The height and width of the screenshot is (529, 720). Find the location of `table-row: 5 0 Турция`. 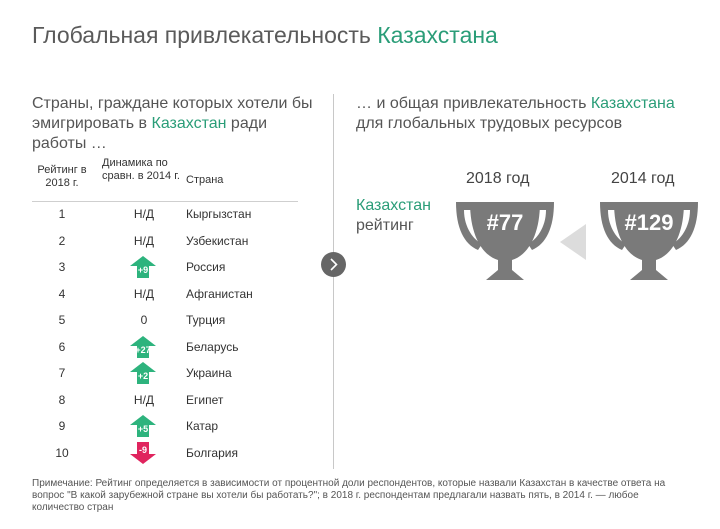

table-row: 5 0 Турция is located at coordinates (177, 320).